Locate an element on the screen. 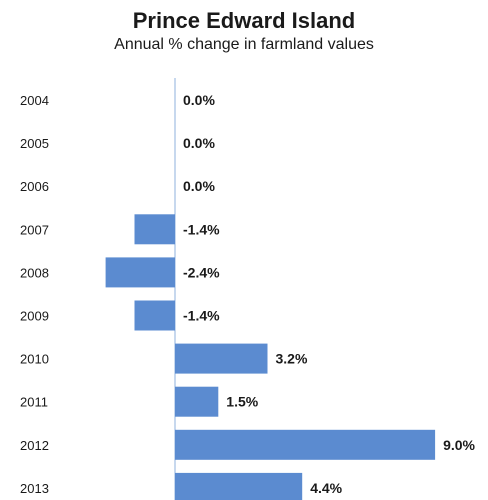 This screenshot has width=488, height=500. bar-2009 is located at coordinates (155, 316).